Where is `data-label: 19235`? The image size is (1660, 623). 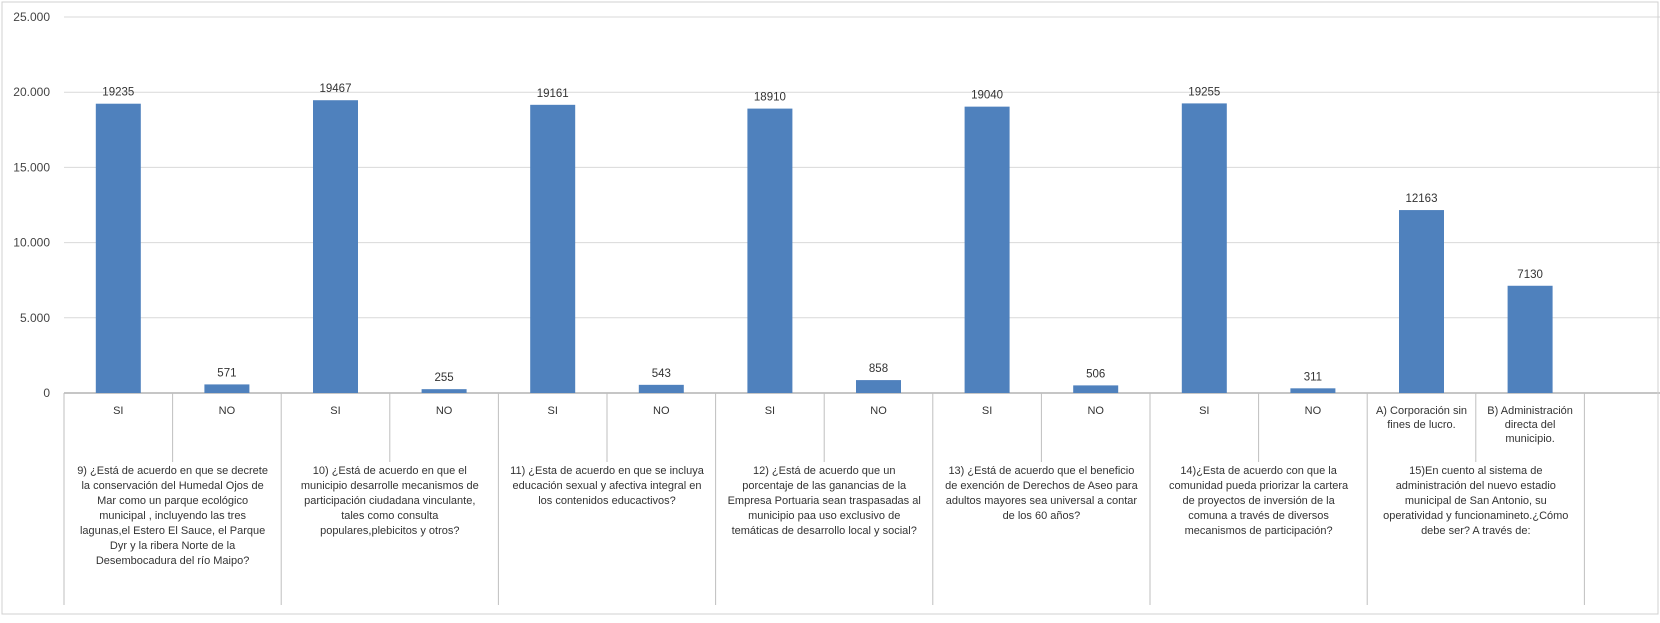
data-label: 19235 is located at coordinates (118, 93).